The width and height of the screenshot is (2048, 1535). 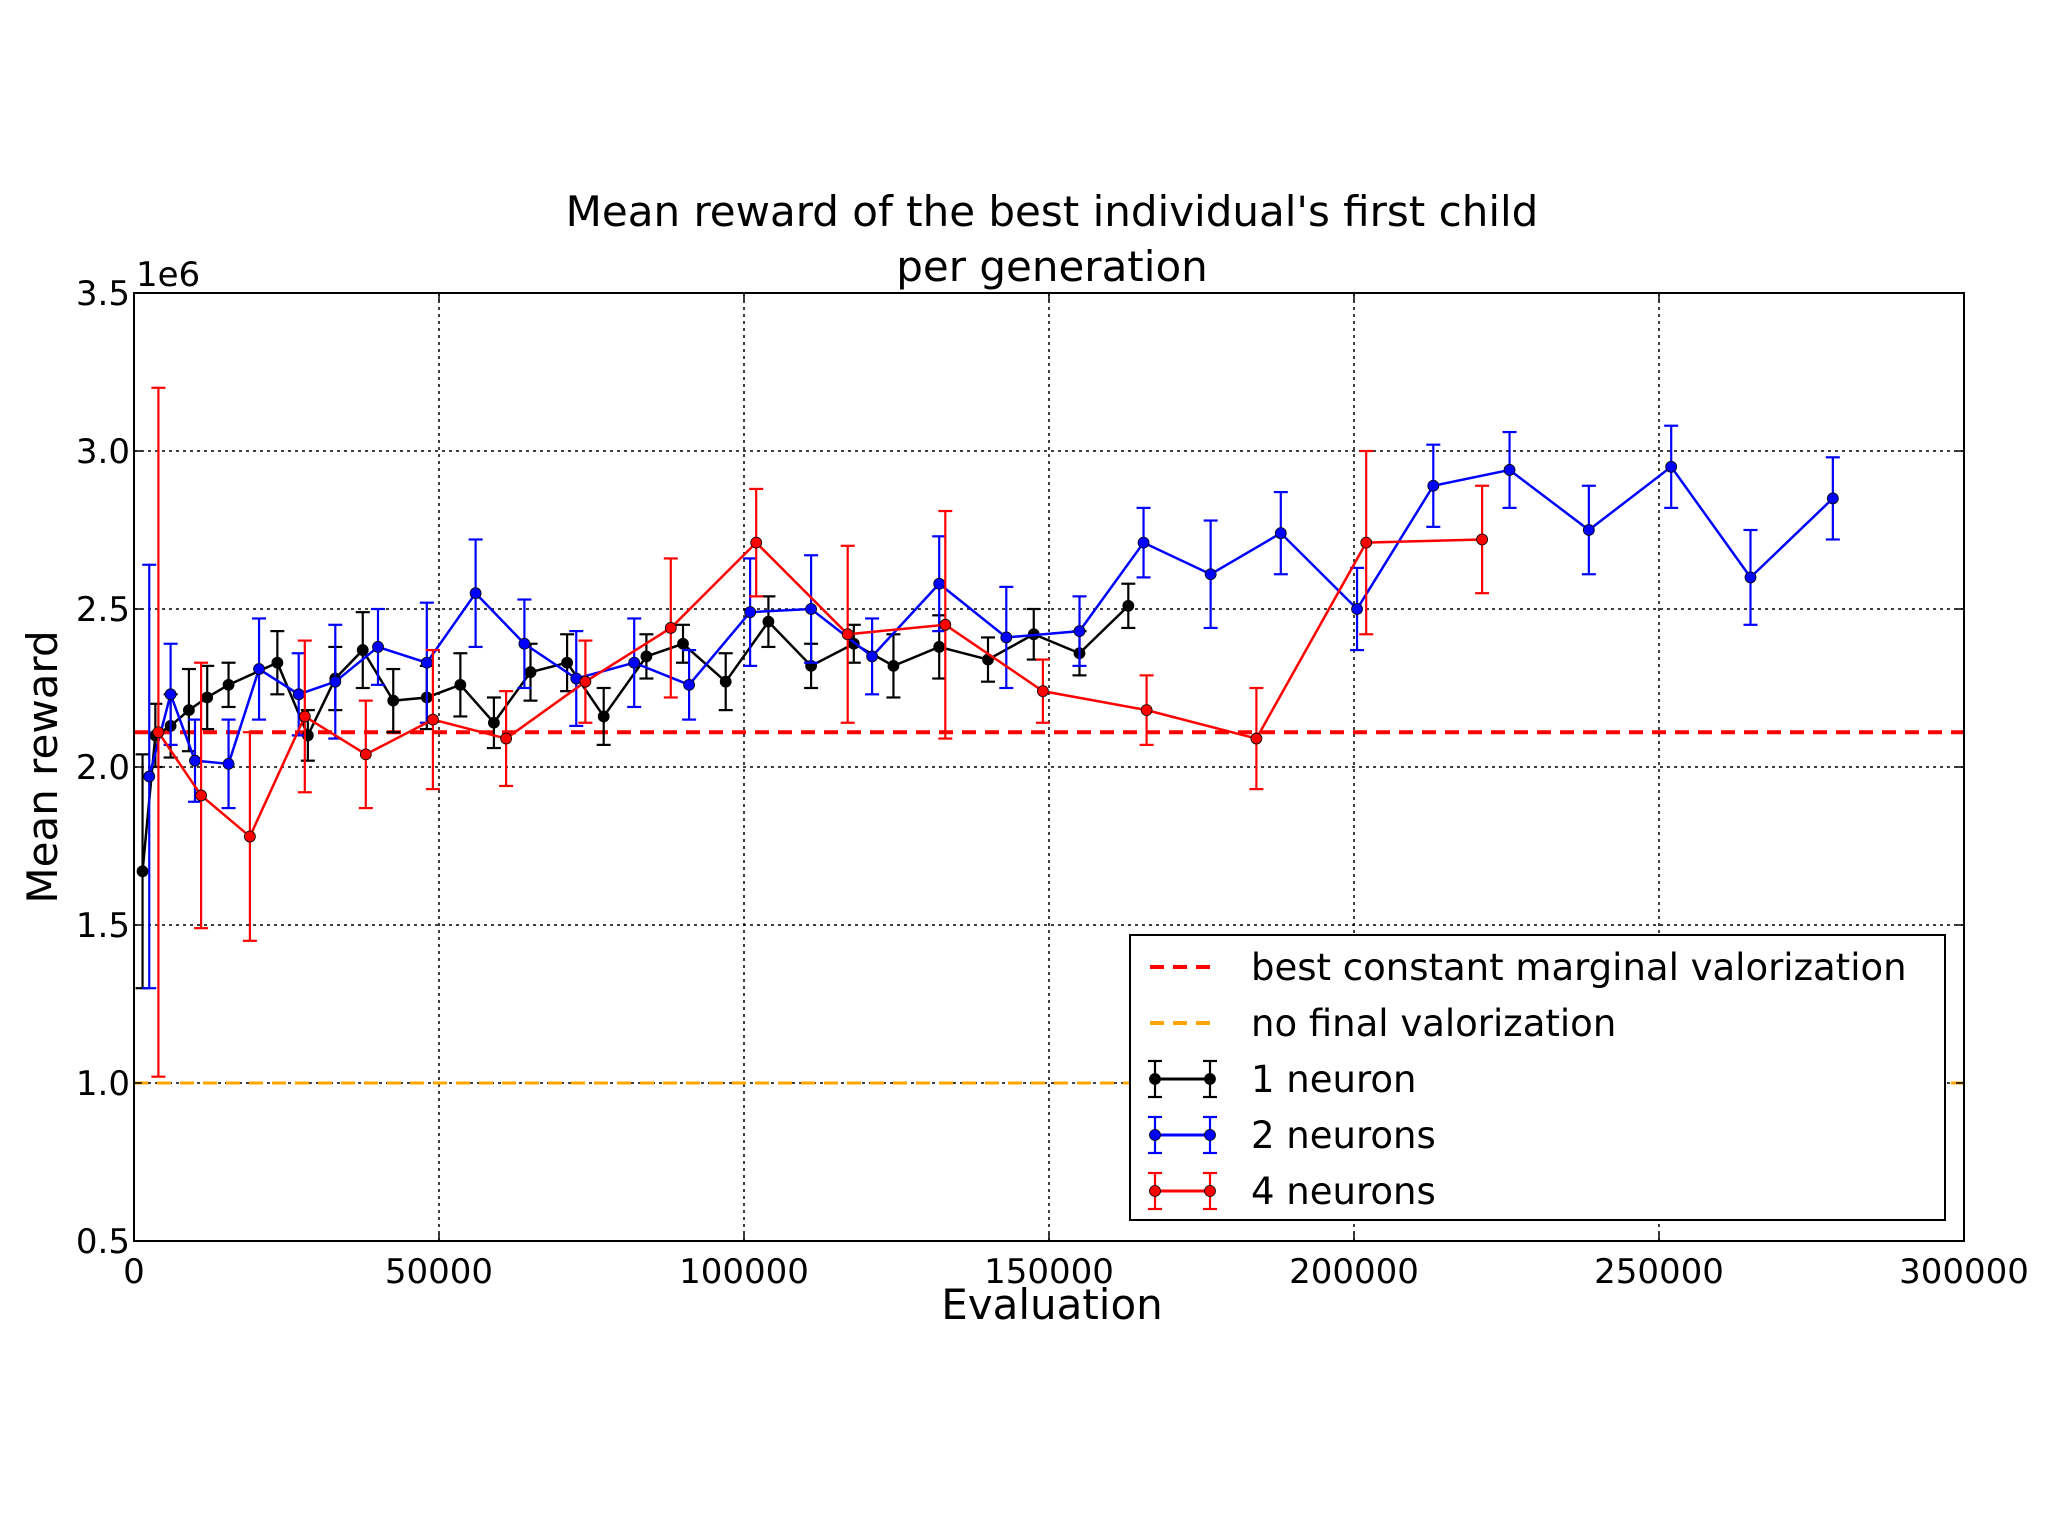 I want to click on legend-label: 4 neurons, so click(x=1343, y=1191).